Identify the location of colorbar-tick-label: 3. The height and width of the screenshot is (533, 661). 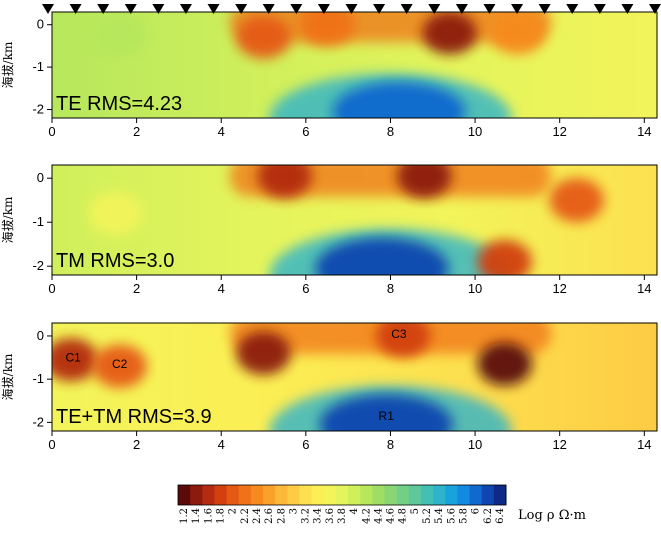
(293, 511).